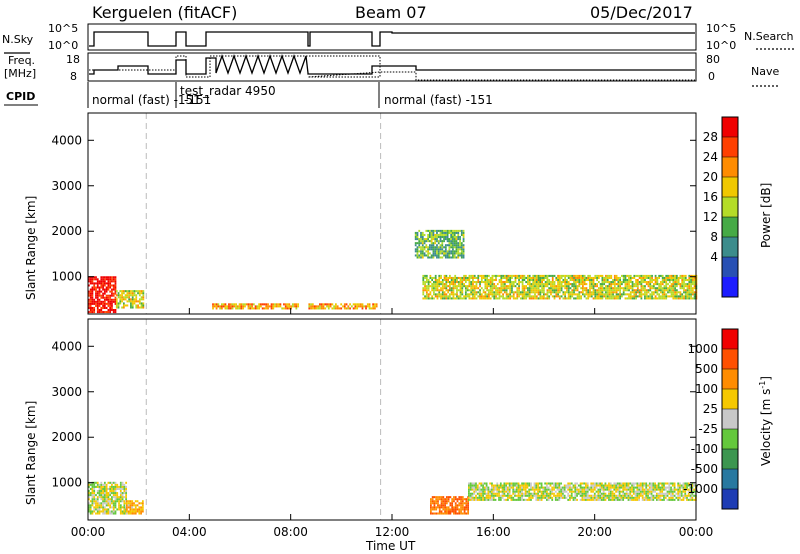 The image size is (800, 554). Describe the element at coordinates (63, 45) in the screenshot. I see `nsky-tick-bottom: 10^0` at that location.